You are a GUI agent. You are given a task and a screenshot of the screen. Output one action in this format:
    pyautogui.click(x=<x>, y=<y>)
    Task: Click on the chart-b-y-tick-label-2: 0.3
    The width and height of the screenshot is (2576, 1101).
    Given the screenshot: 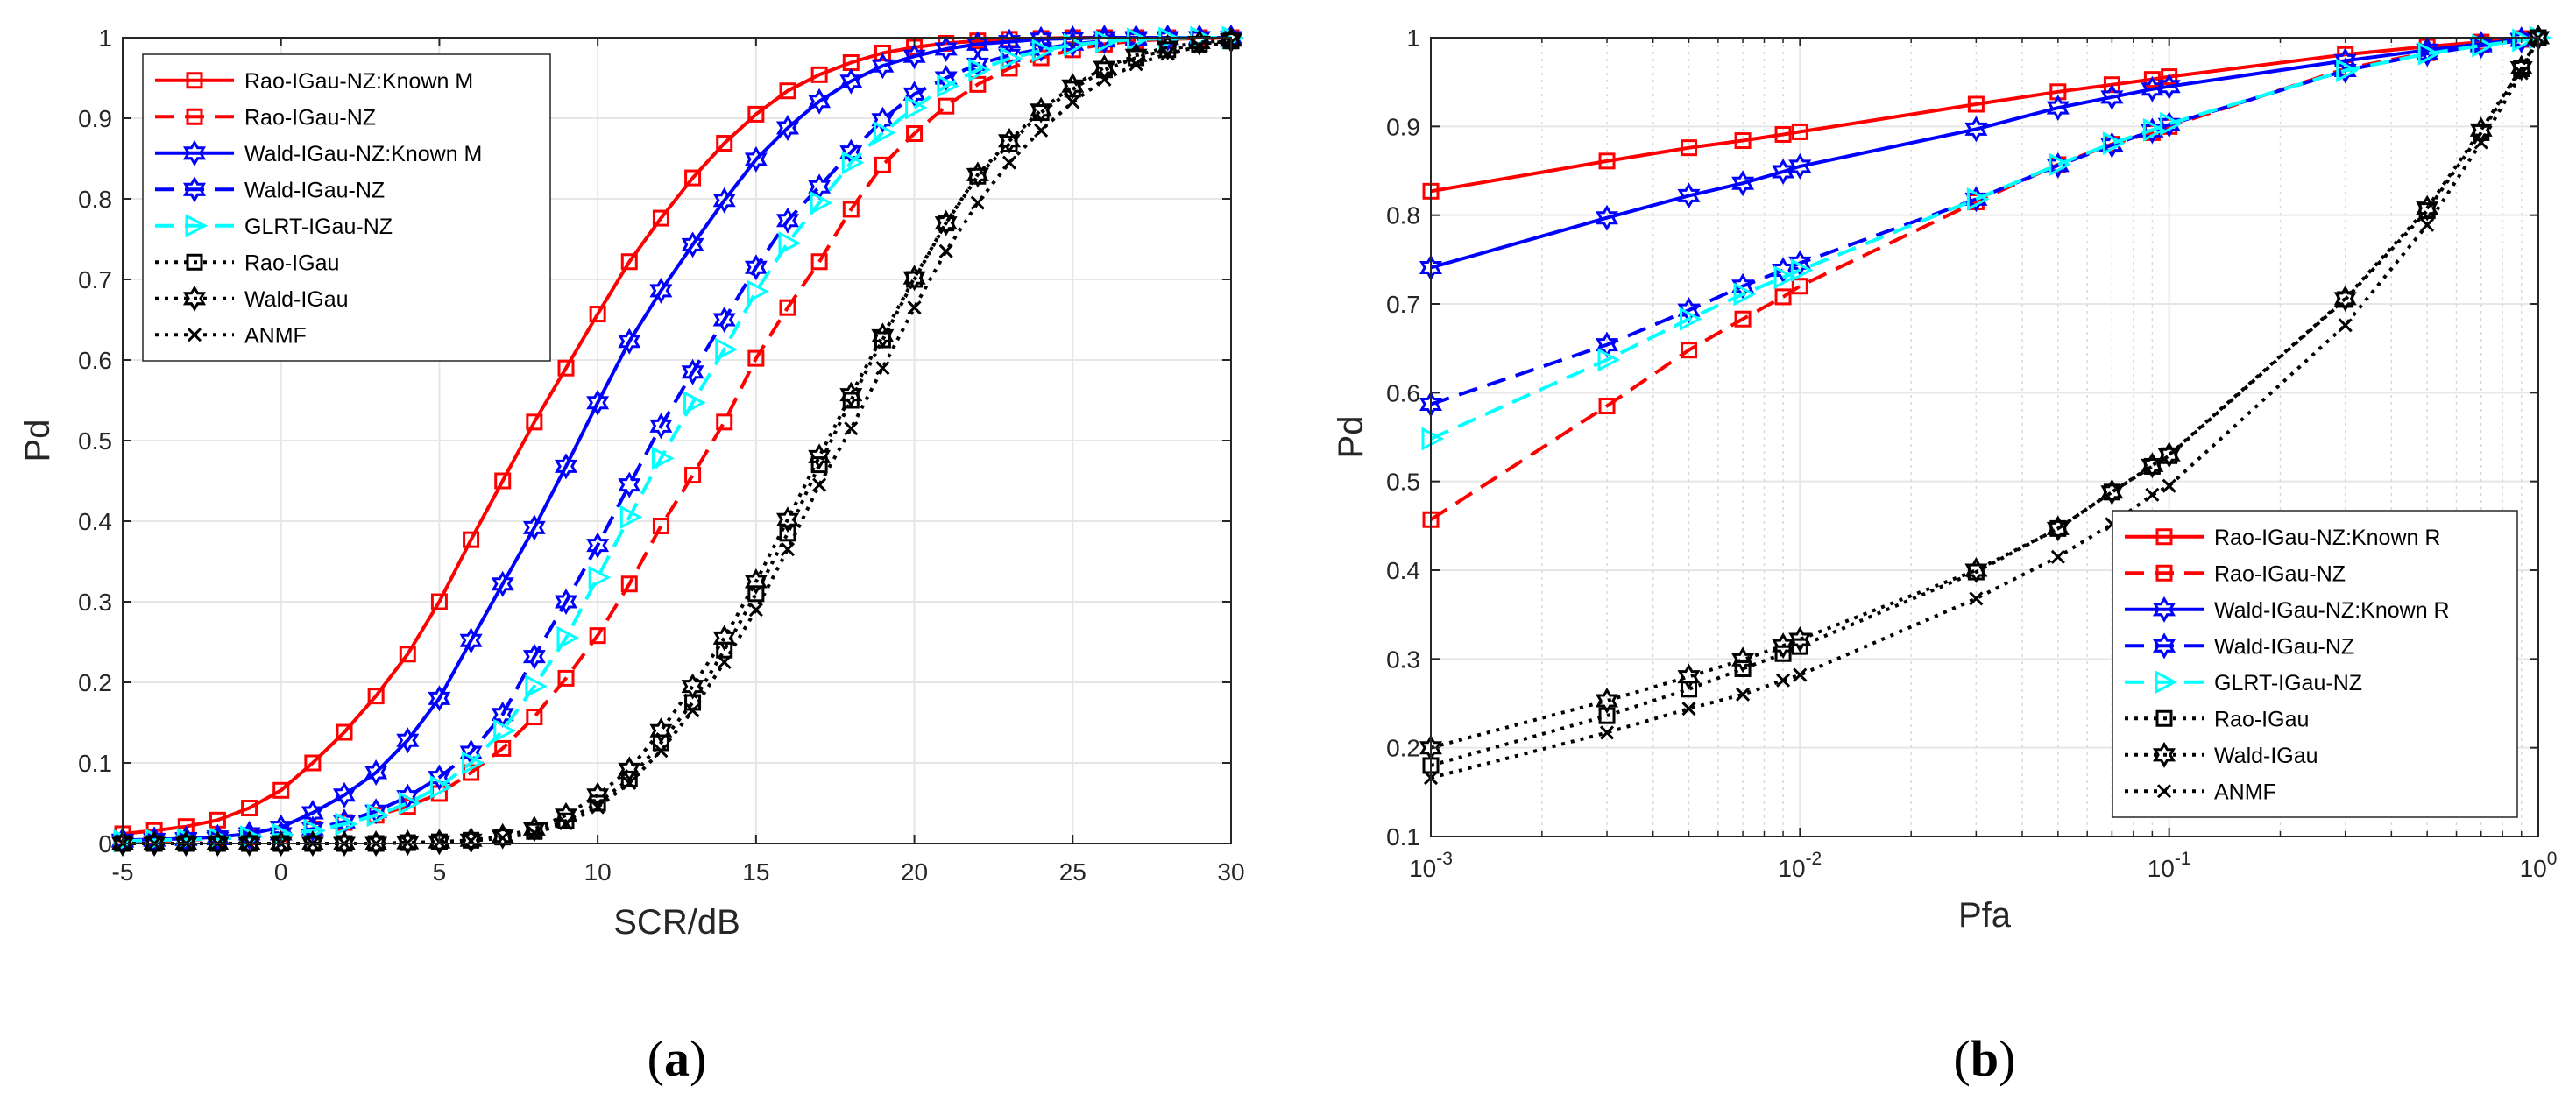 What is the action you would take?
    pyautogui.click(x=1403, y=660)
    